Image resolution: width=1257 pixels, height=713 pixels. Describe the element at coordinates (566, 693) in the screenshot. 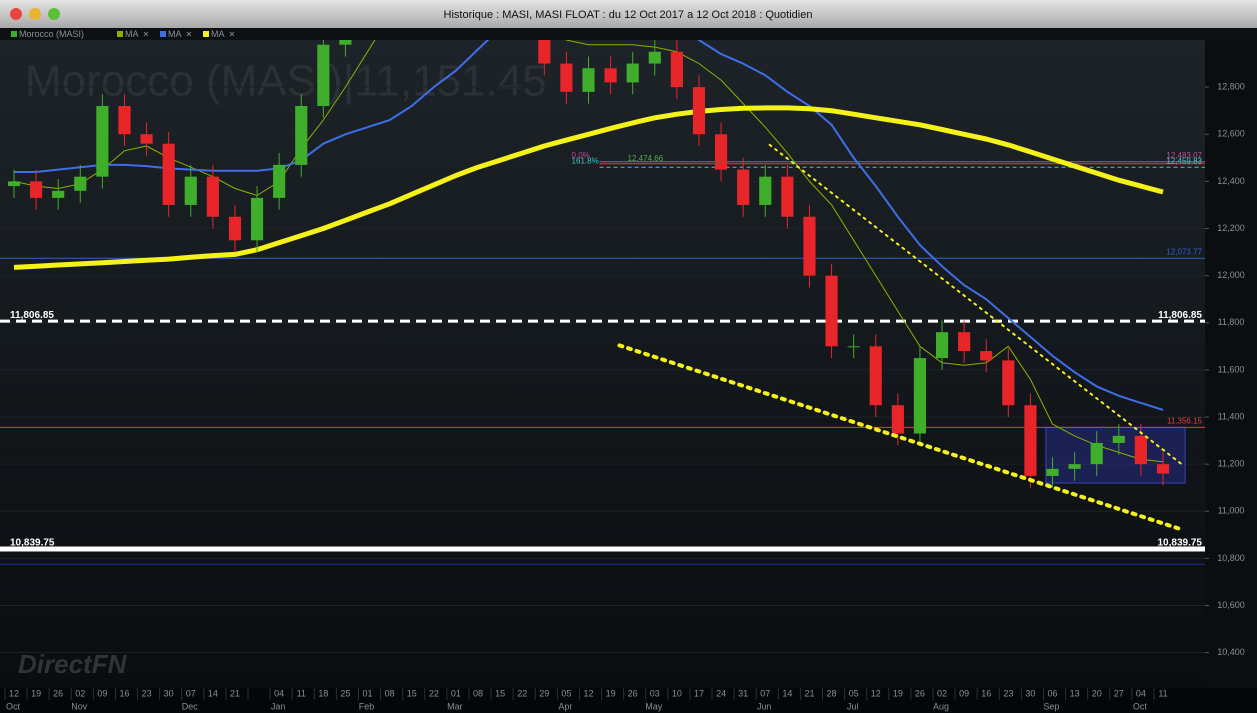

I see `x-tick-label: 05` at that location.